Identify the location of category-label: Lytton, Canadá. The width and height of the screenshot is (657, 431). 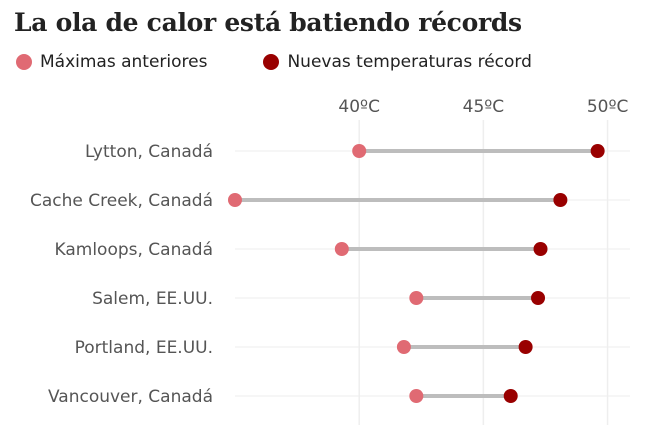
(149, 152).